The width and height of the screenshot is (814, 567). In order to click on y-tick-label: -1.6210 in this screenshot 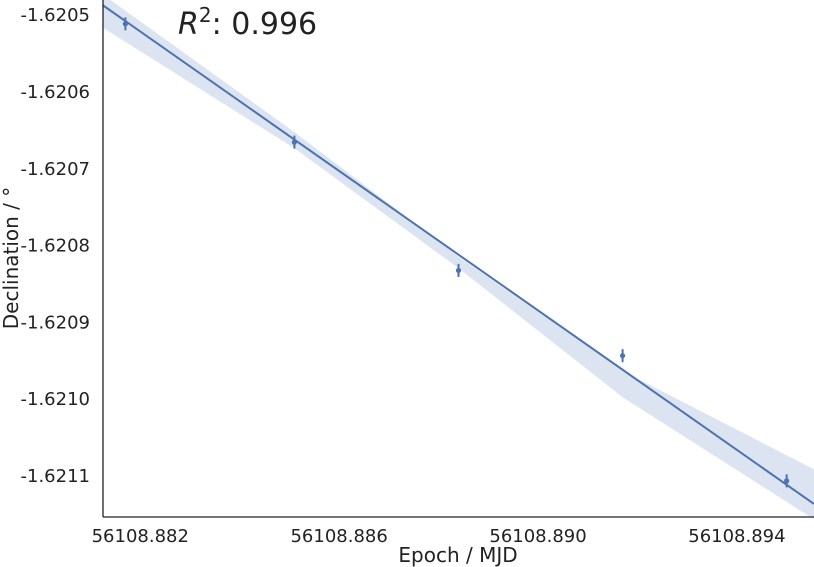, I will do `click(55, 399)`.